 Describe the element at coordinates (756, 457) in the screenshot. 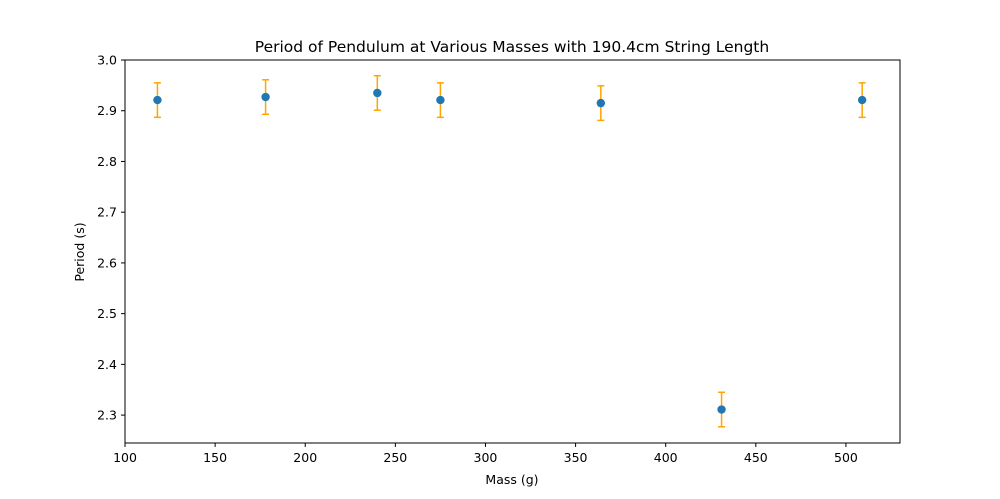

I see `x-tick-label: 450` at that location.